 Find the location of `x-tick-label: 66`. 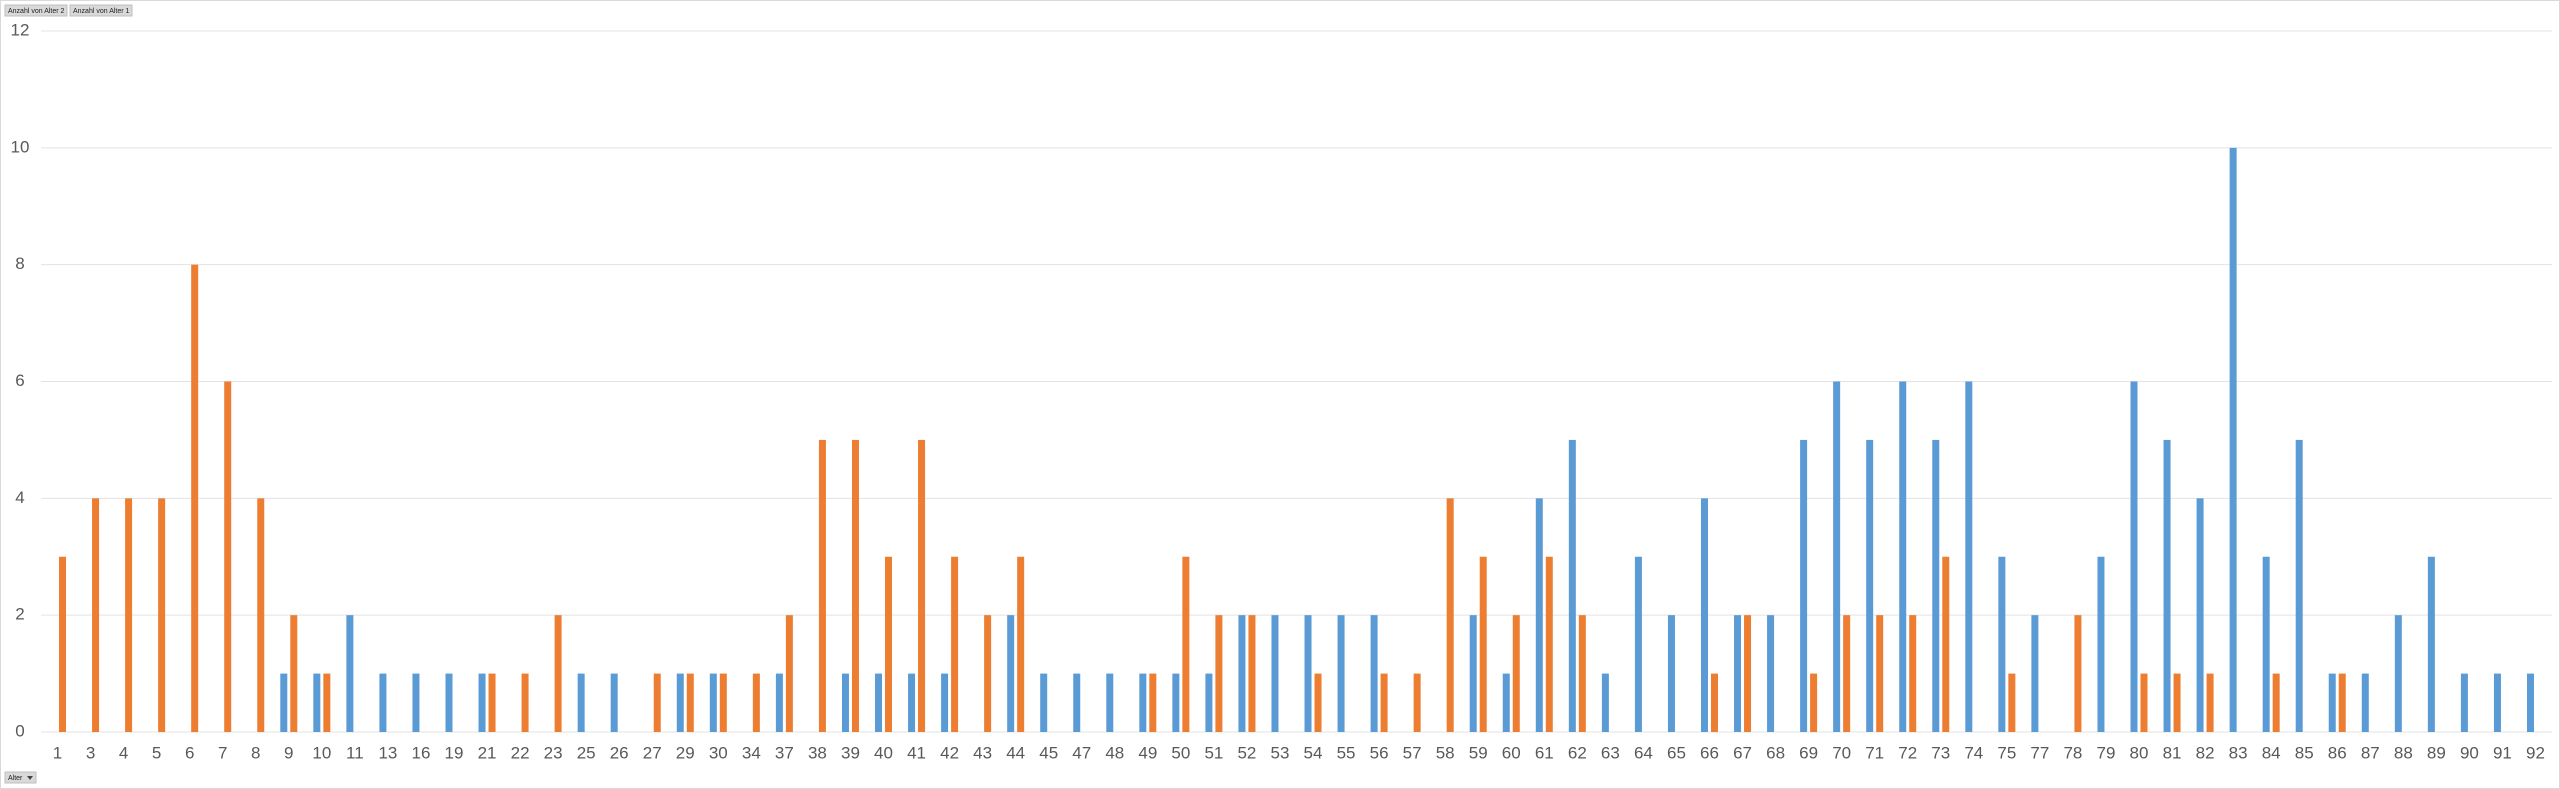

x-tick-label: 66 is located at coordinates (1709, 752).